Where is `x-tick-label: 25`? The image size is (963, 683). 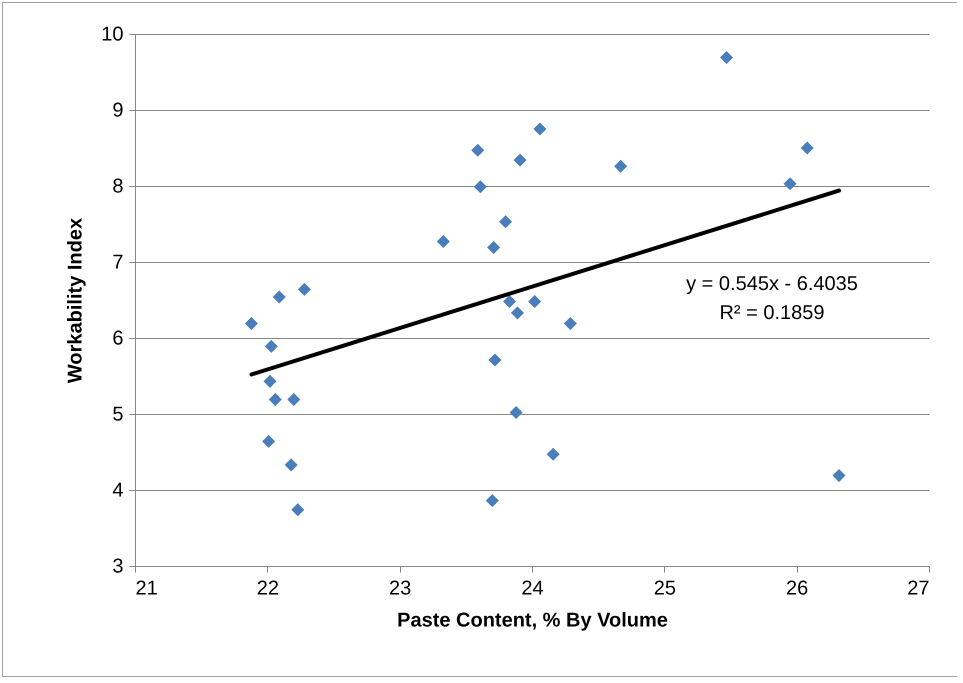 x-tick-label: 25 is located at coordinates (665, 589).